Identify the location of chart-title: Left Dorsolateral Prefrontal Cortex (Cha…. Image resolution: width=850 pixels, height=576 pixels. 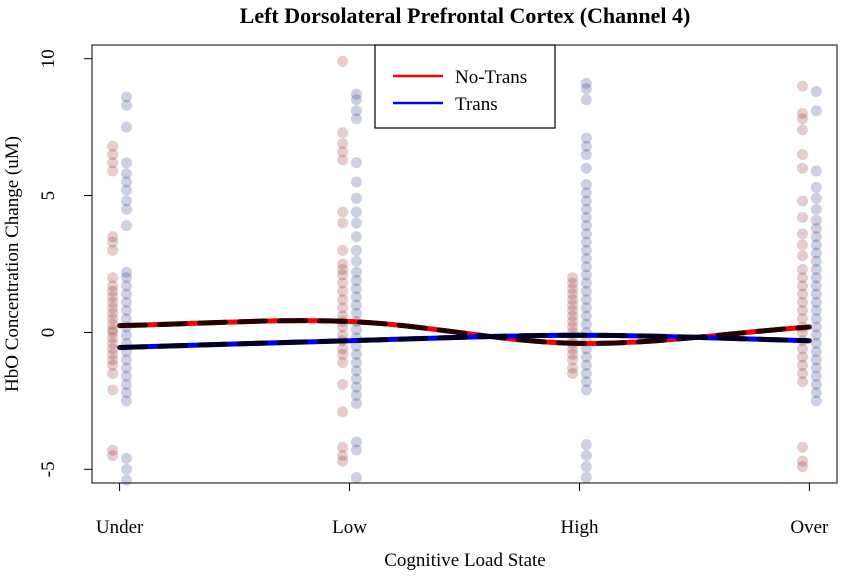
(465, 15).